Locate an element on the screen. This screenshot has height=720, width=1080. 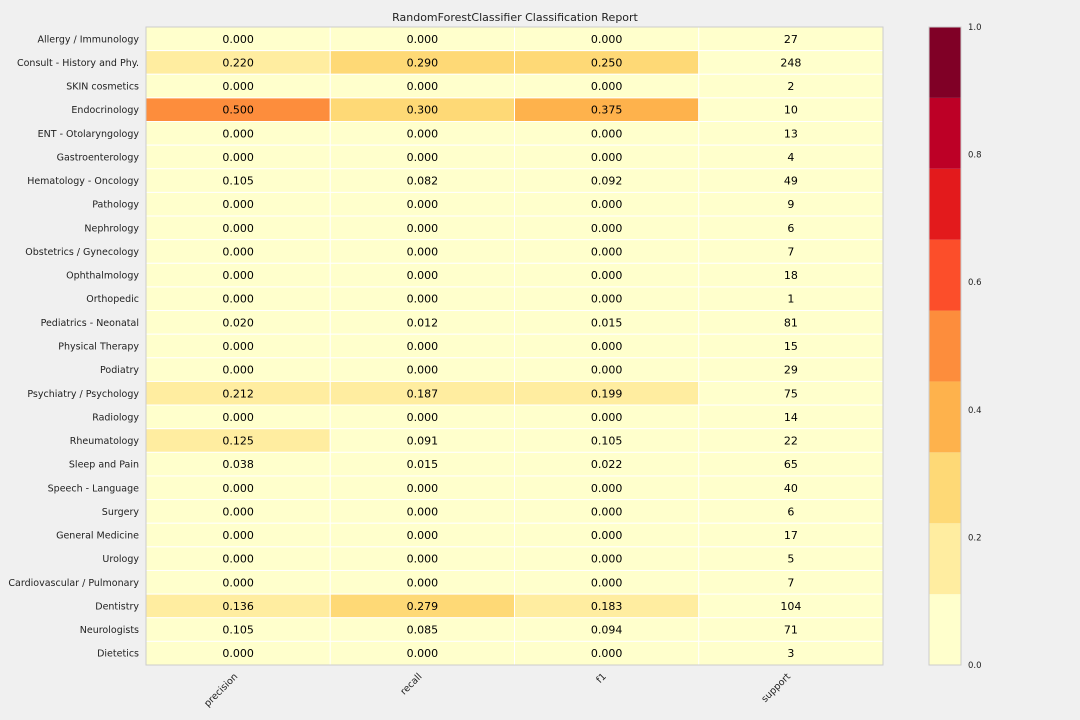
cell-value-label: 40 is located at coordinates (791, 488).